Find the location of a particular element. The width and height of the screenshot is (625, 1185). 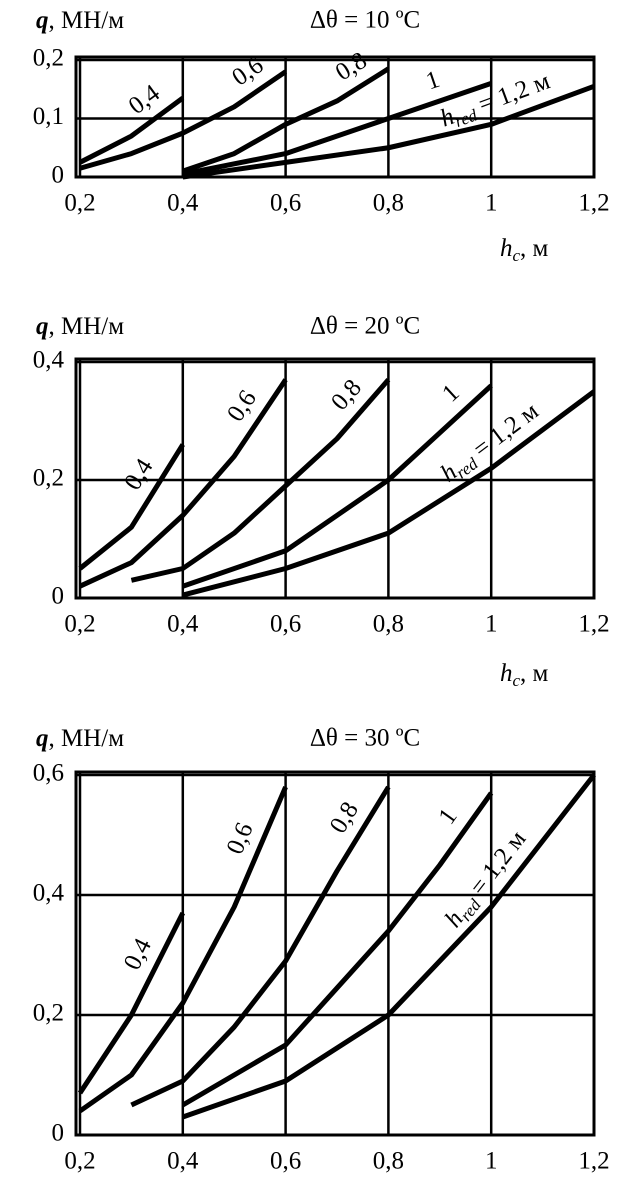

curve-label-value: 0,8 is located at coordinates (343, 817).